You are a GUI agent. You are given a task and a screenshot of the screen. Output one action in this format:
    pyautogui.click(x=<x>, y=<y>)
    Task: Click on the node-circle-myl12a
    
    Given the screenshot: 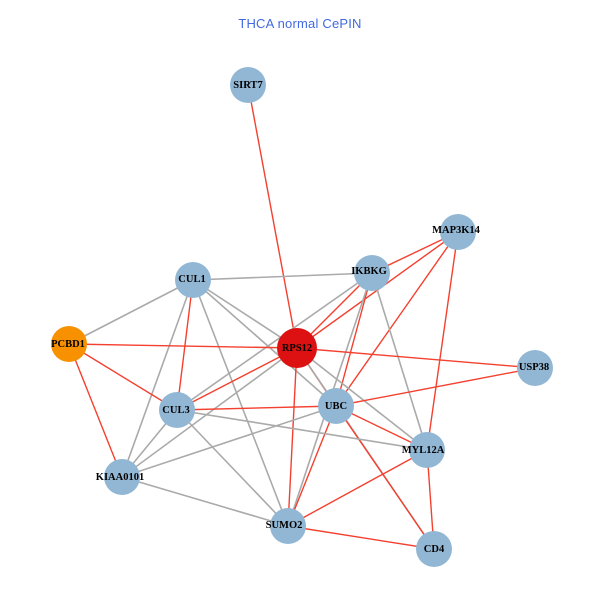 What is the action you would take?
    pyautogui.click(x=427, y=450)
    